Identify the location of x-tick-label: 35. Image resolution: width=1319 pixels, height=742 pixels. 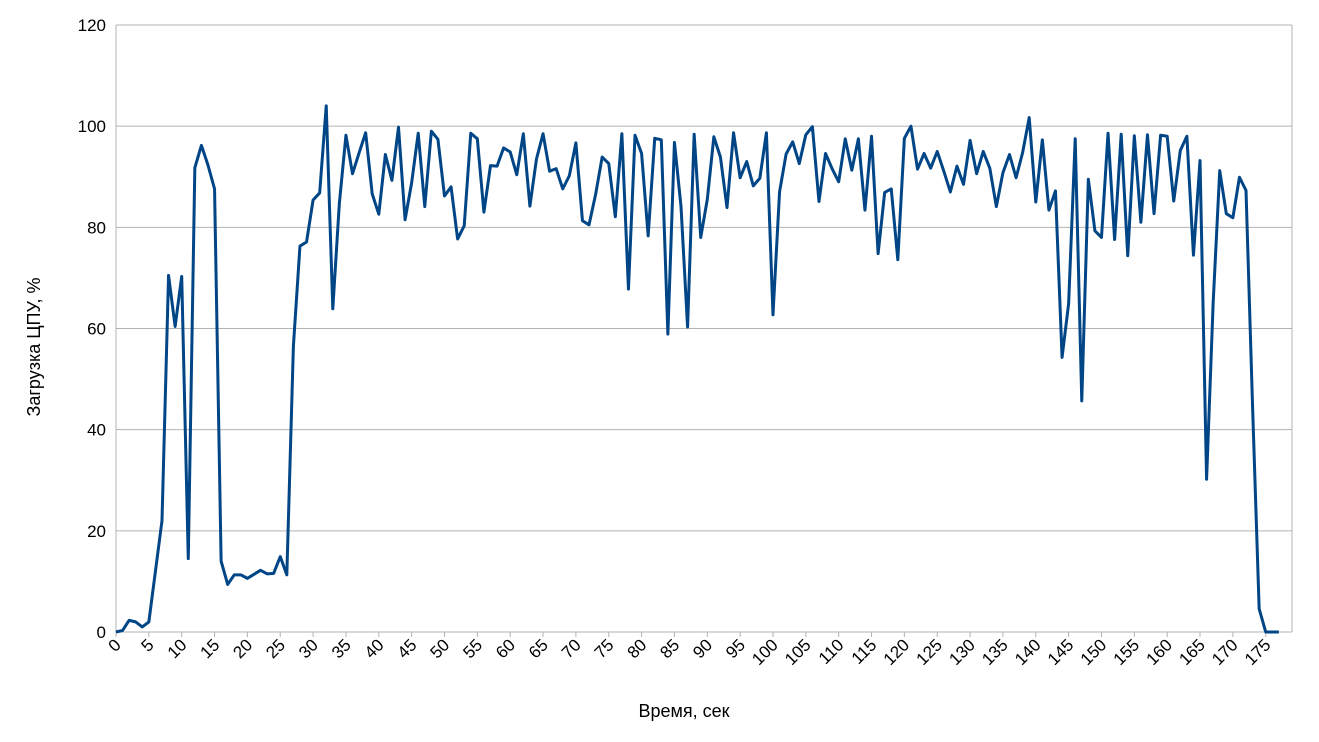
(341, 648).